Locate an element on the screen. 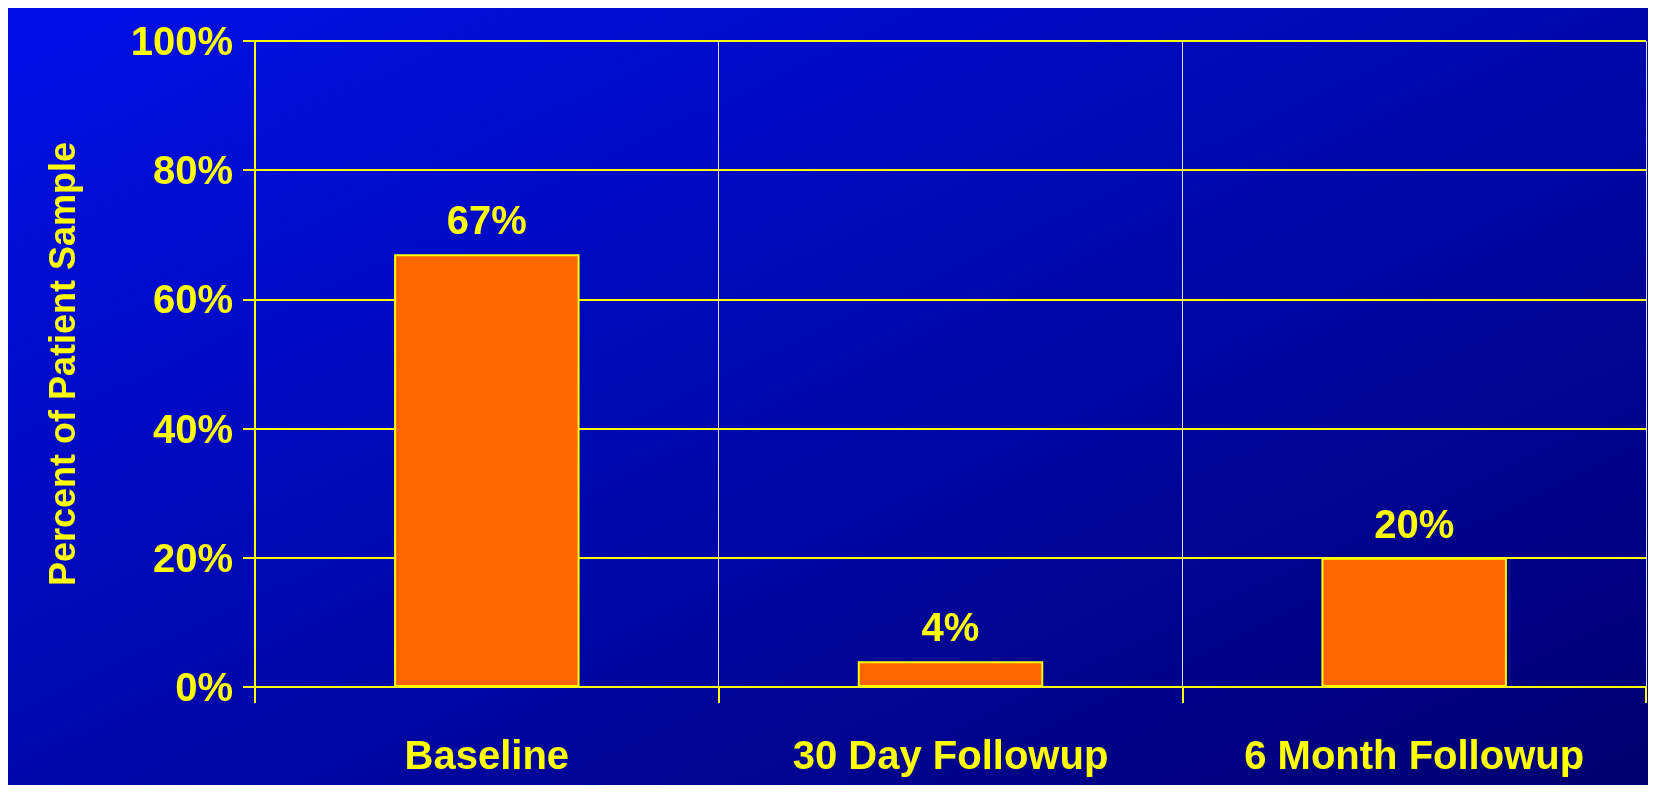  x-tick-label: 30 Day Followup is located at coordinates (950, 755).